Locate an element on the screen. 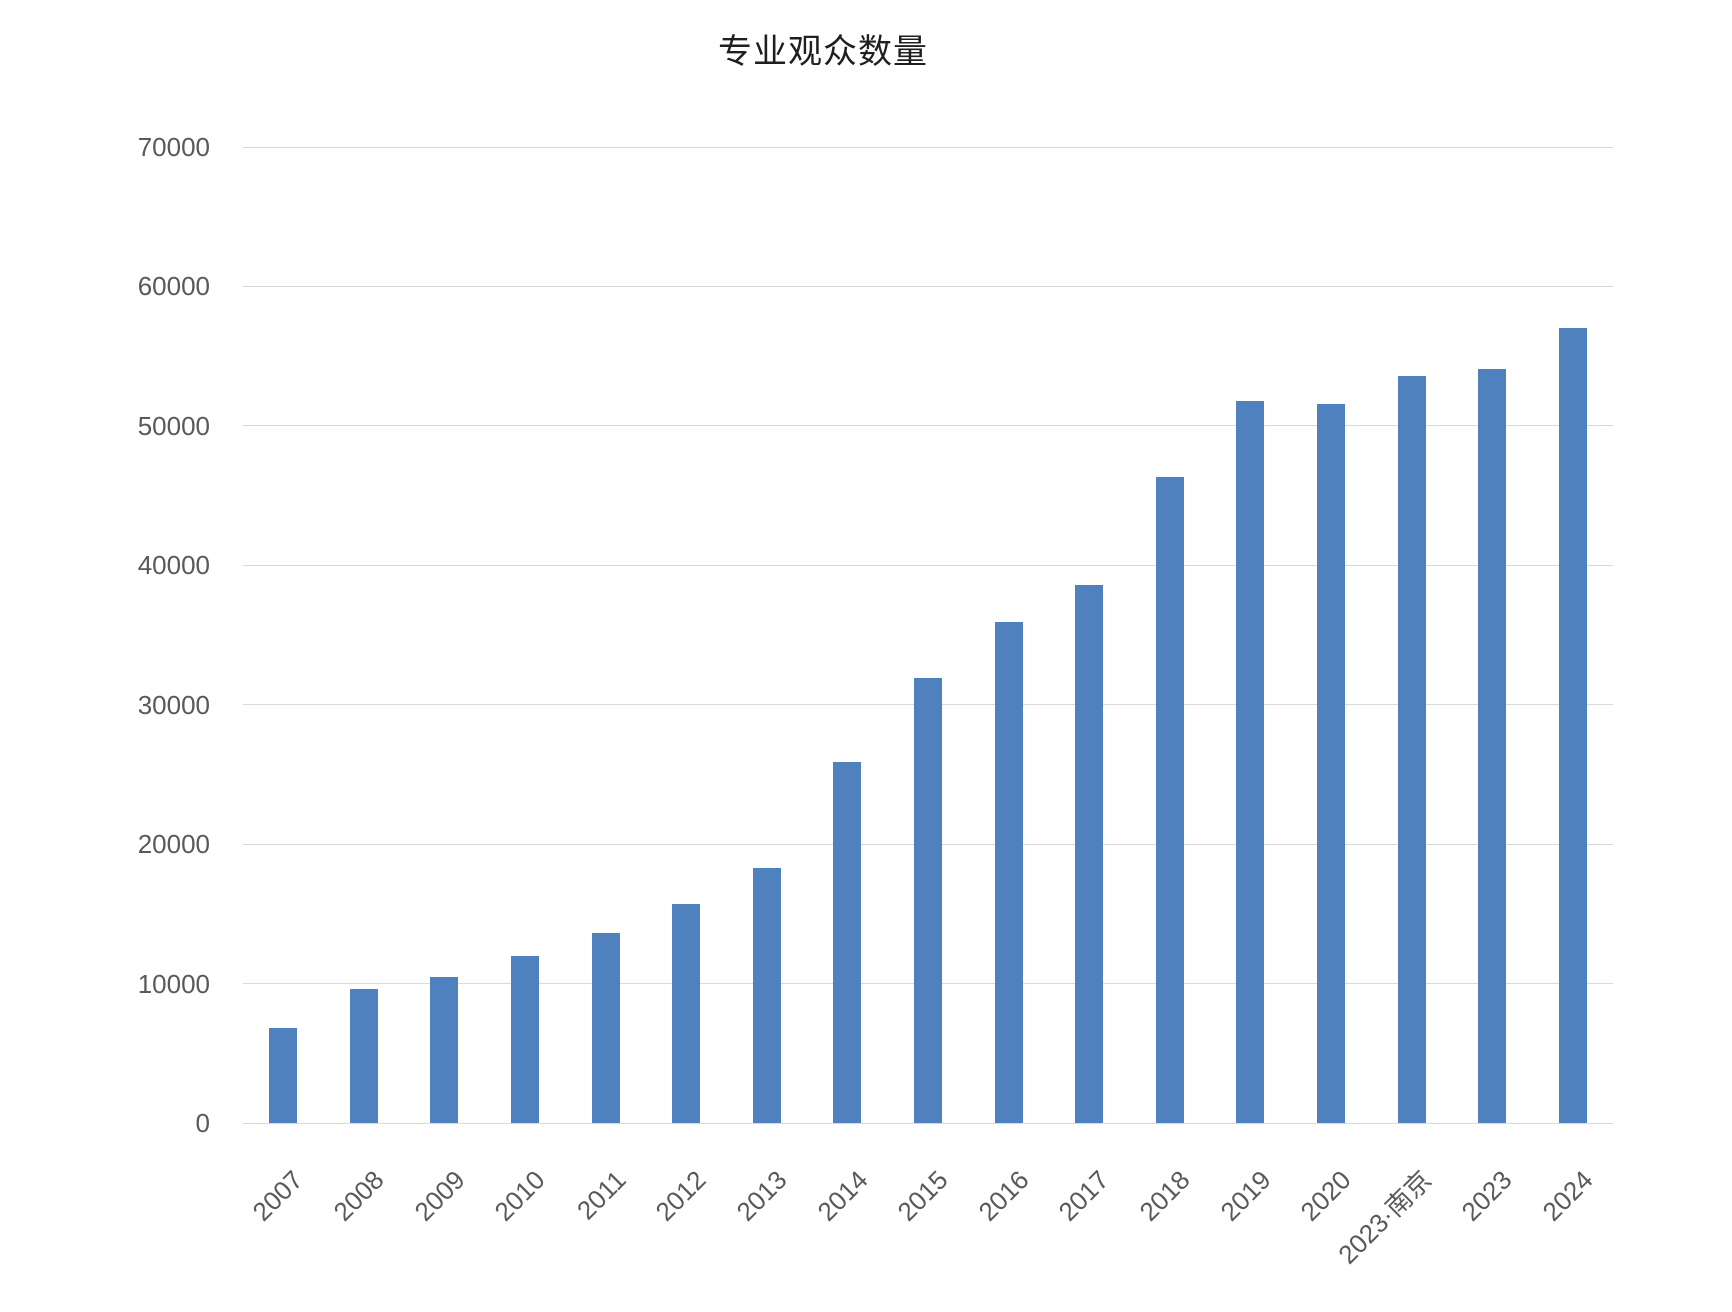 Image resolution: width=1732 pixels, height=1312 pixels. y-tick-label: 10000 is located at coordinates (173, 983).